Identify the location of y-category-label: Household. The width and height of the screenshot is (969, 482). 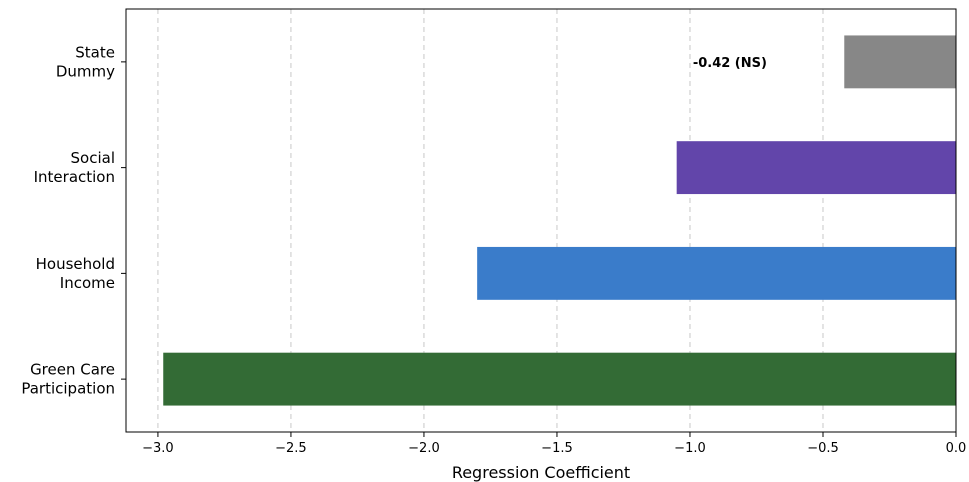
(75, 264).